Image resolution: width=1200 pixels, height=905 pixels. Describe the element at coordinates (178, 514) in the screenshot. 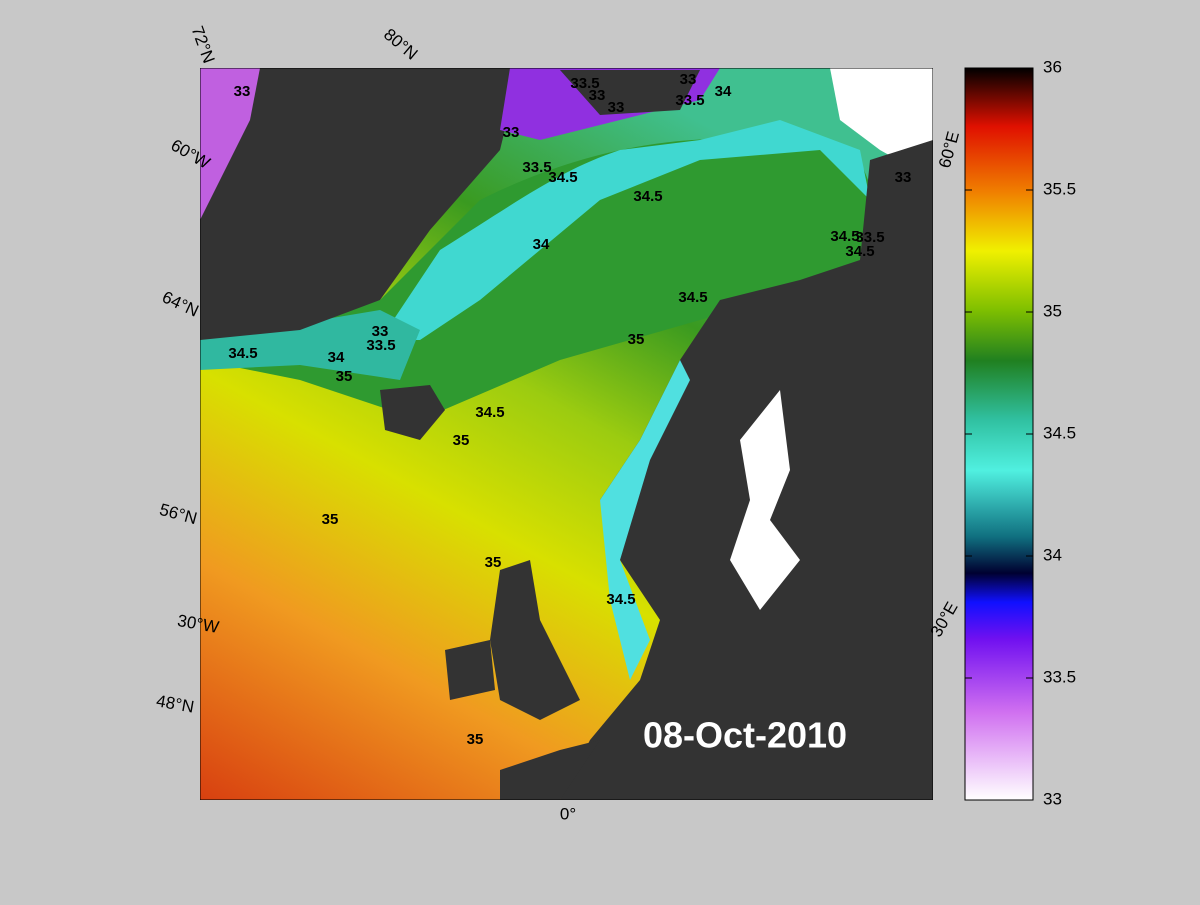

I see `graticule-label: 56°N` at that location.